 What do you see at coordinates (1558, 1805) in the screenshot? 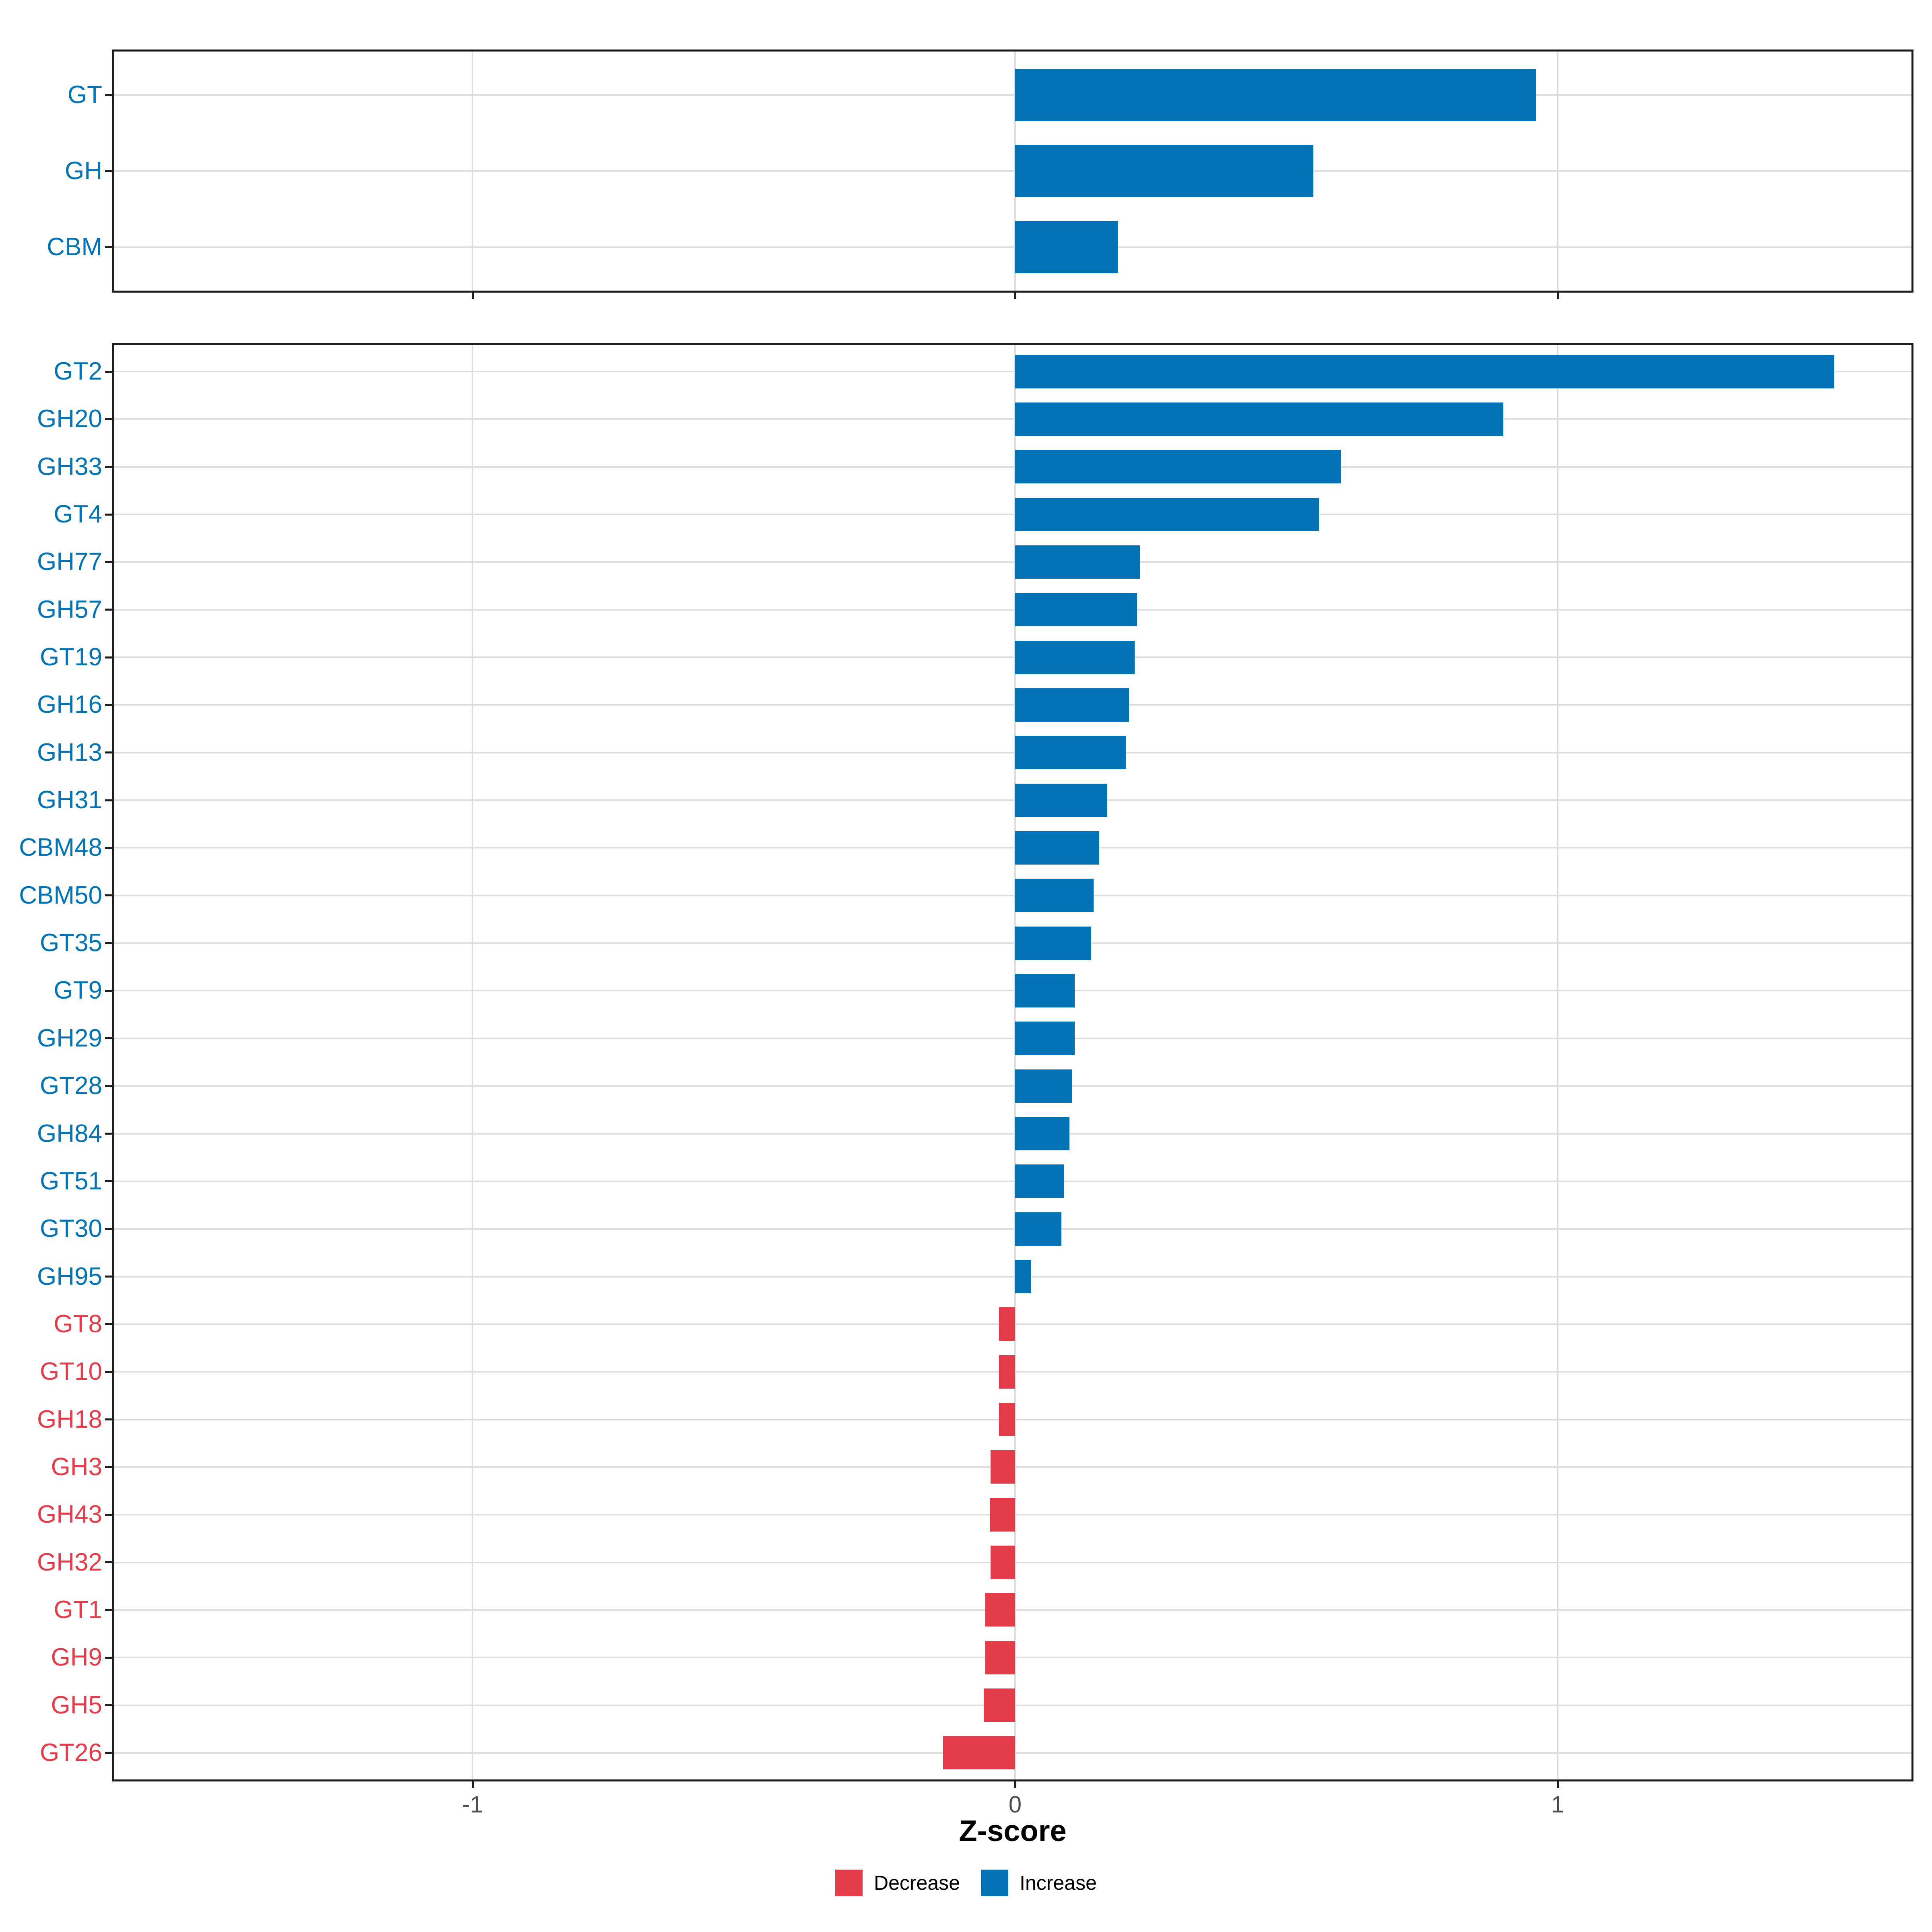
I see `x-tick-label-1: 1` at bounding box center [1558, 1805].